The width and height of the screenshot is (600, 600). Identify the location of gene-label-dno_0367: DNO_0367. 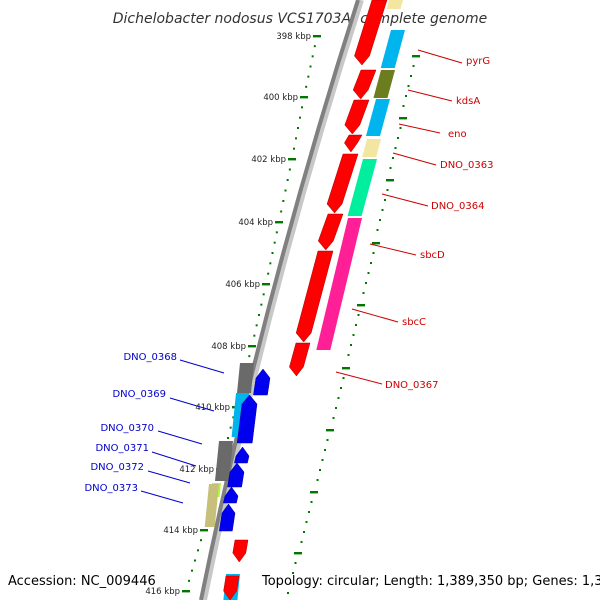
(412, 385).